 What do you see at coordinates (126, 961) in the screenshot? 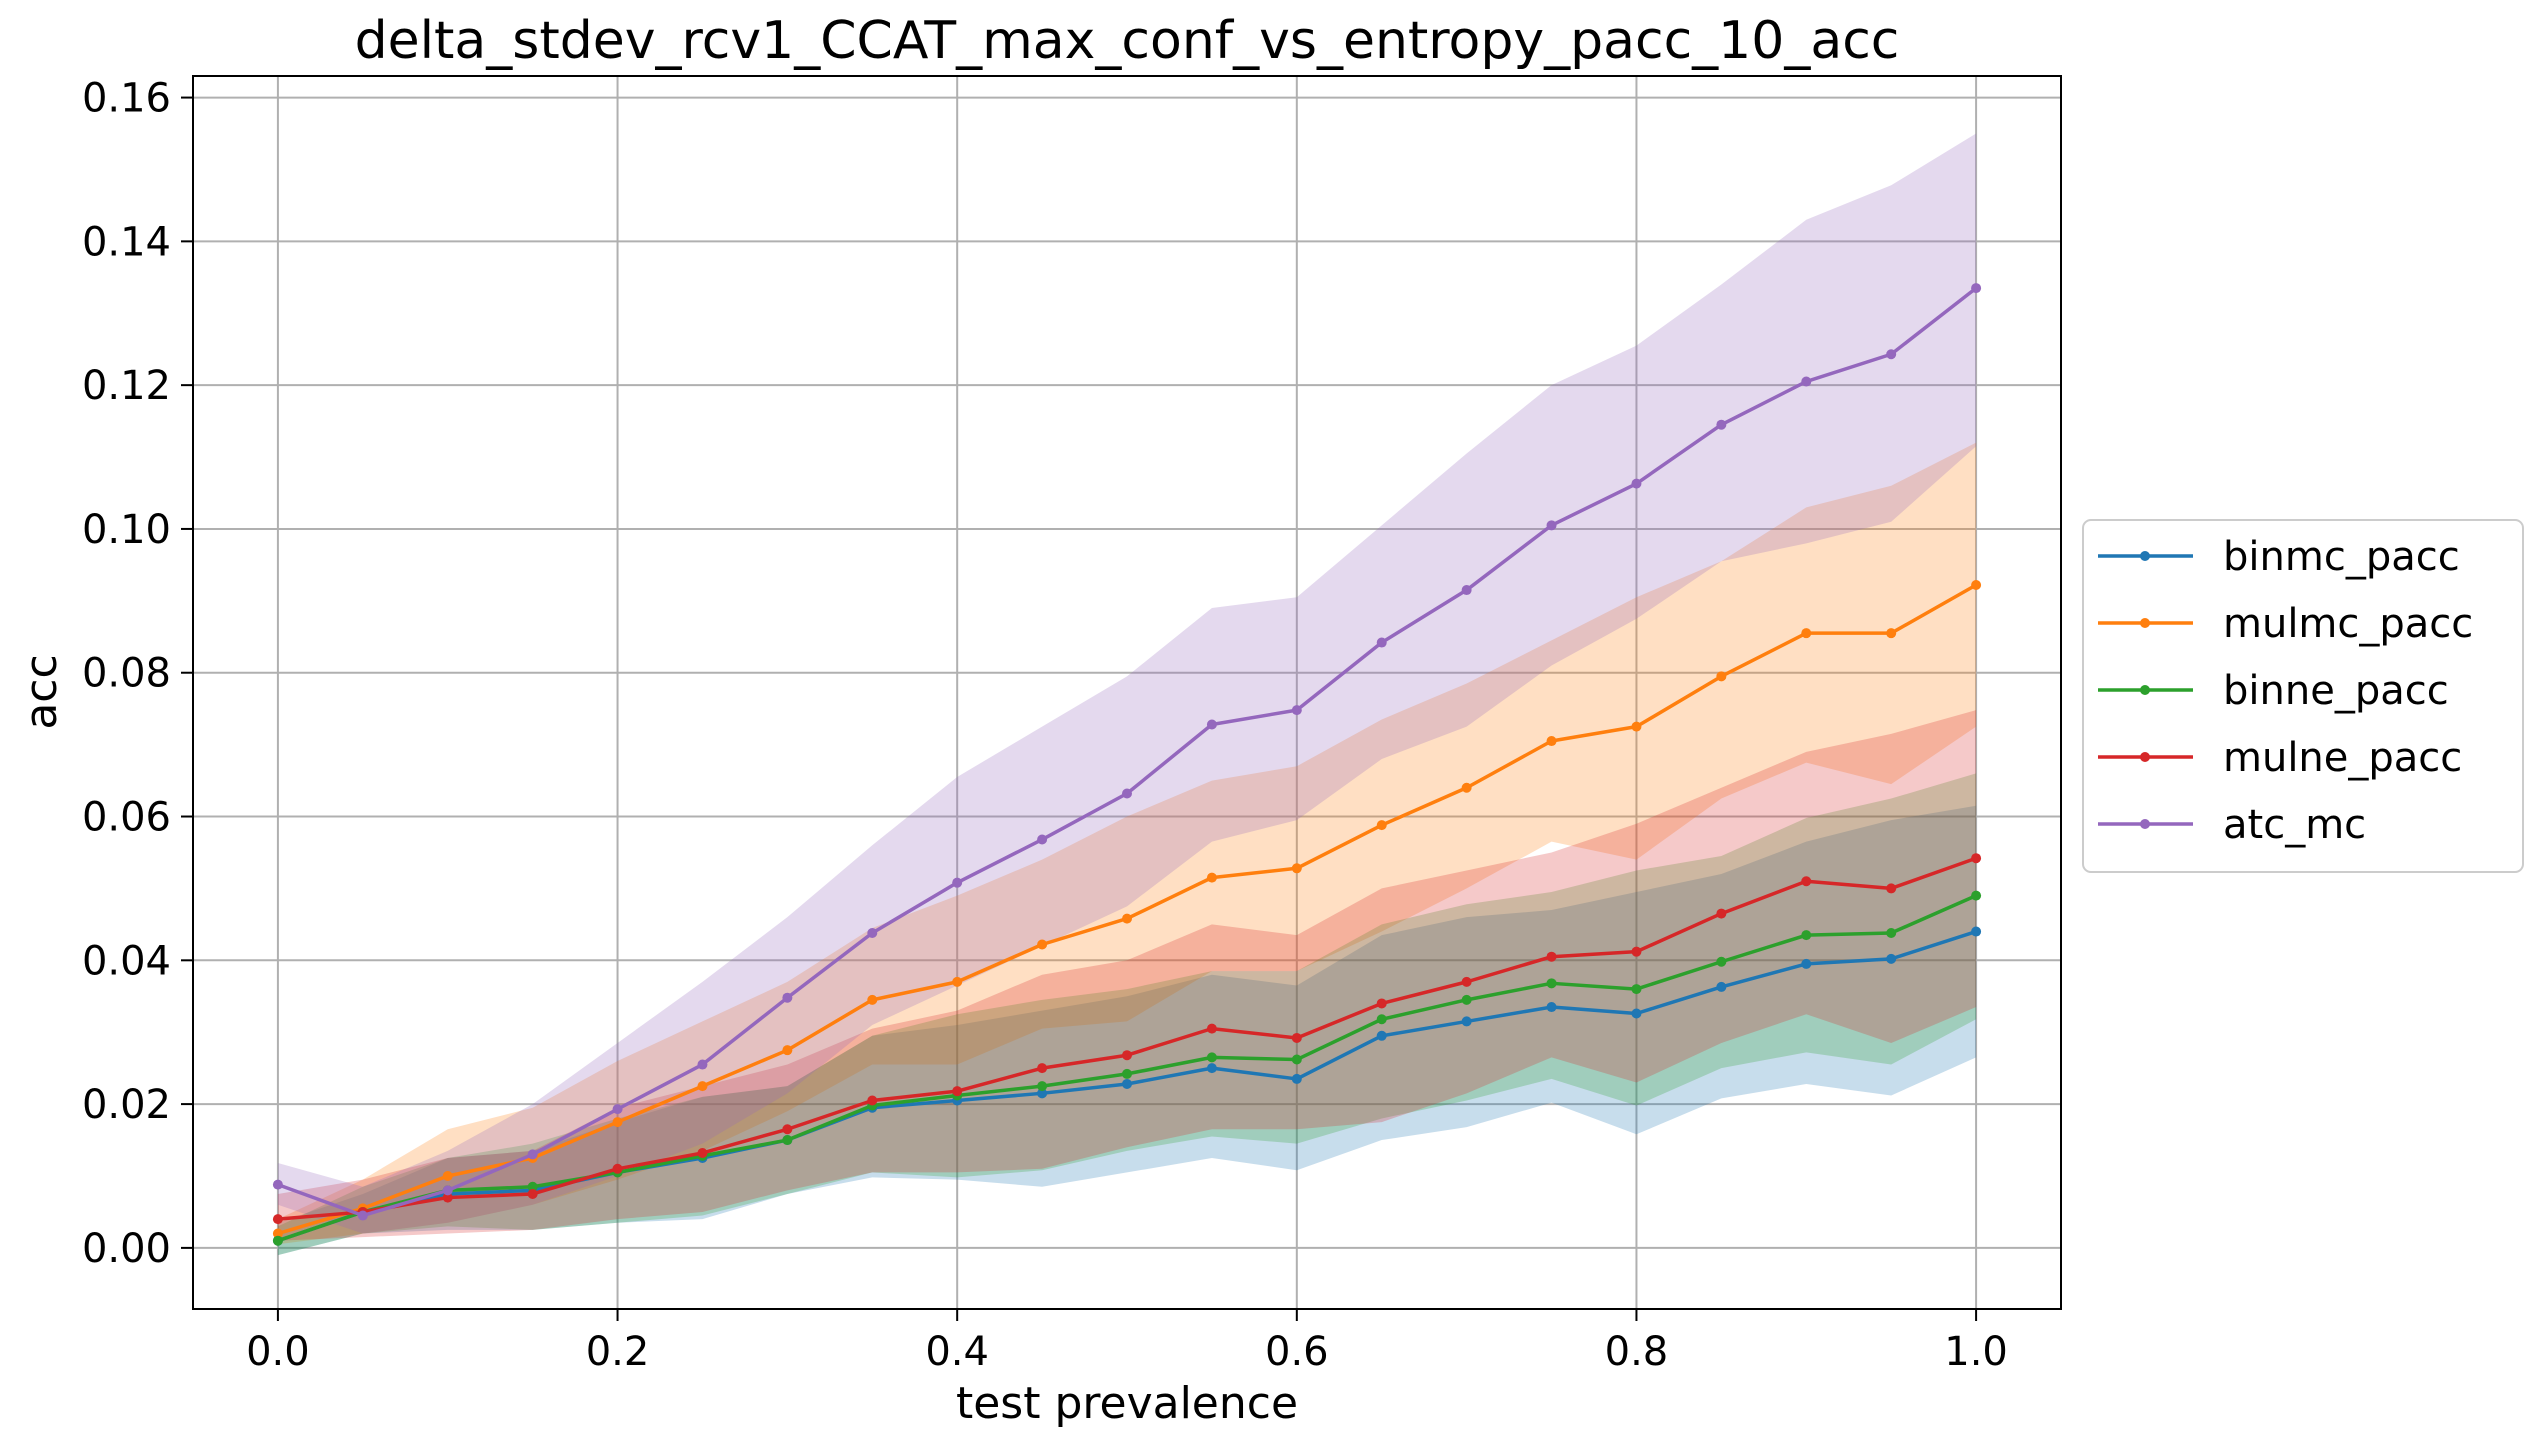
I see `y-tick-label: 0.04` at bounding box center [126, 961].